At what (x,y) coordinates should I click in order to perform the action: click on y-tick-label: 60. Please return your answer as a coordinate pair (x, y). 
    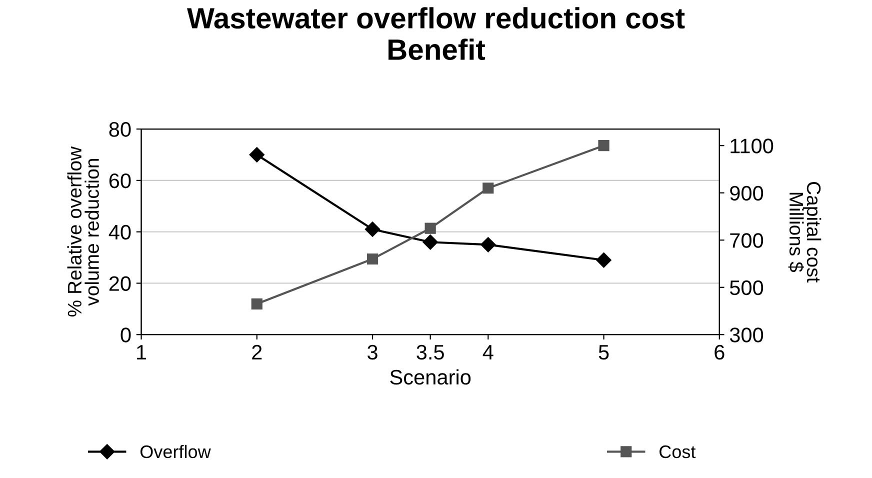
    Looking at the image, I should click on (120, 180).